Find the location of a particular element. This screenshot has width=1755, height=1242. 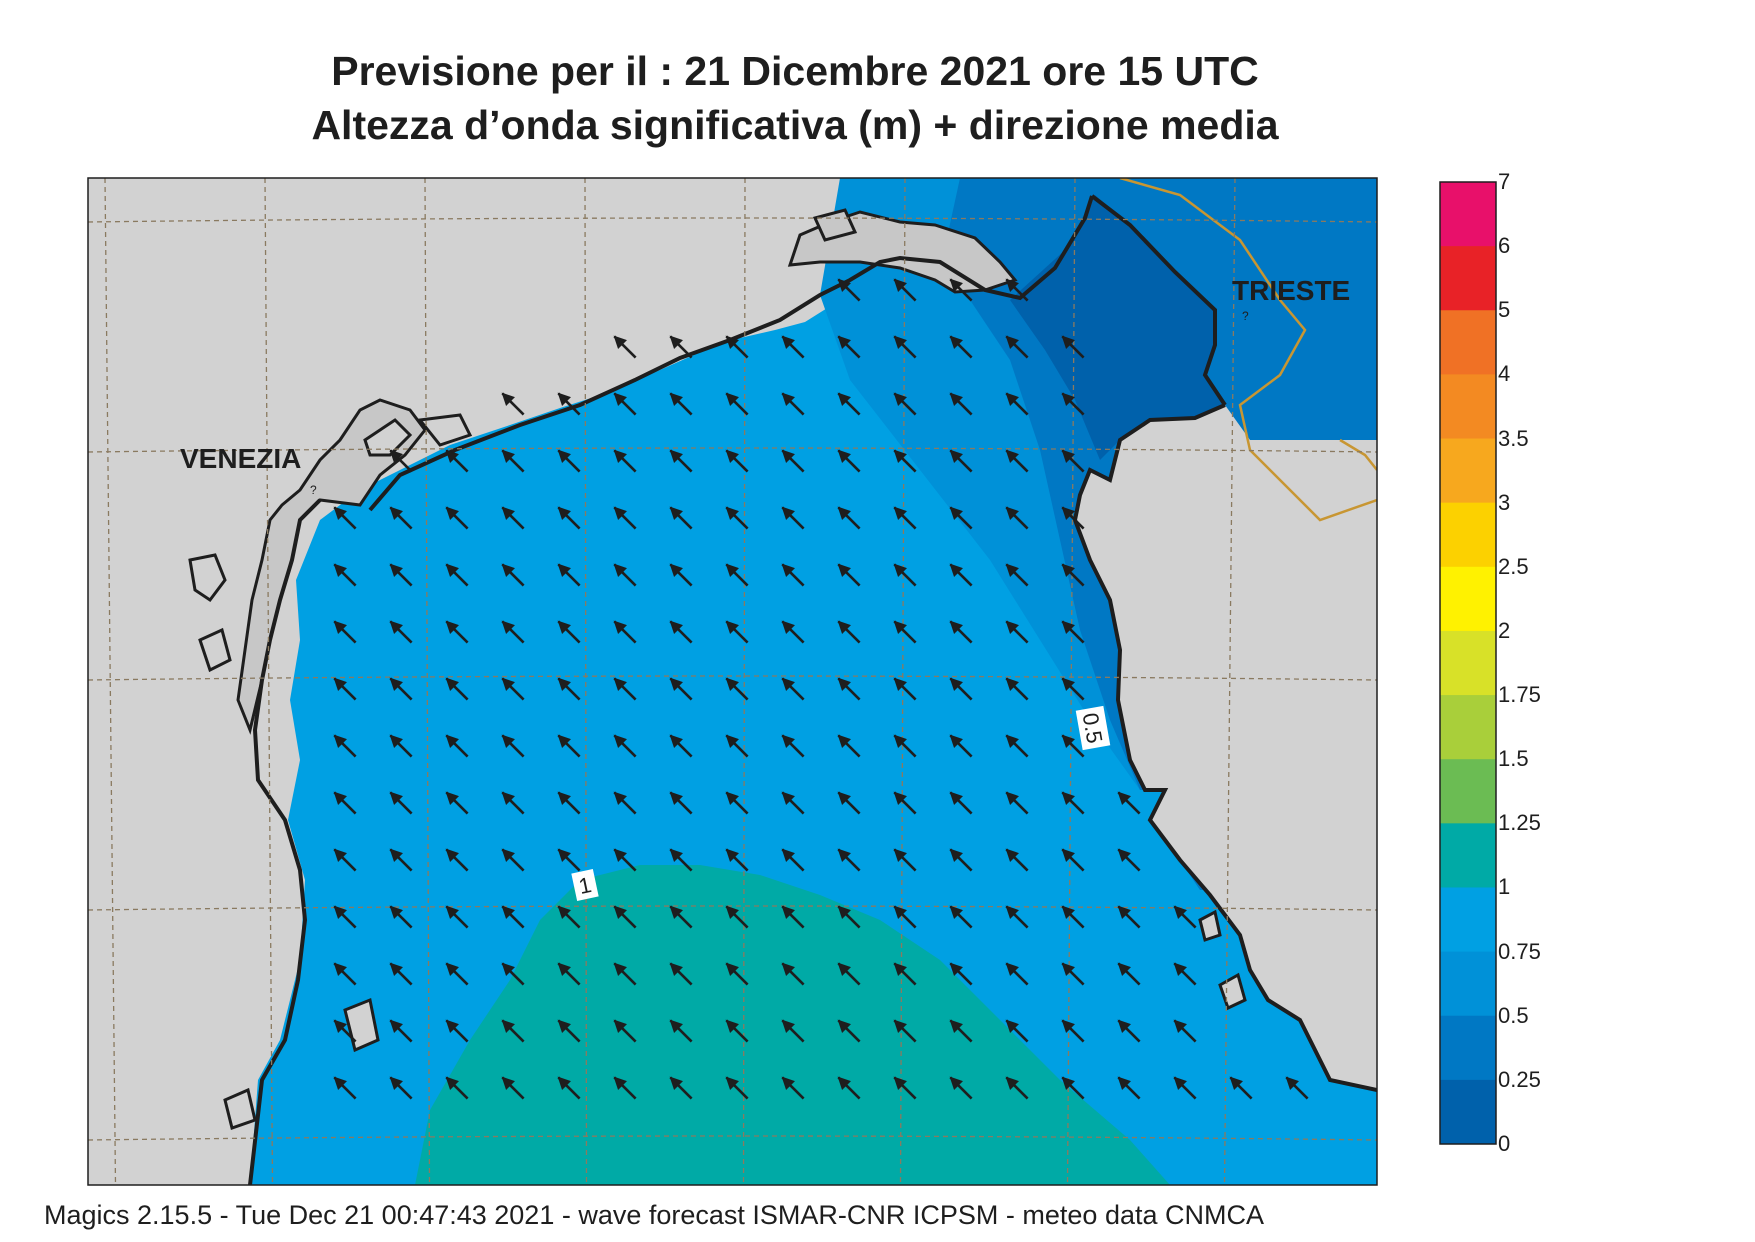

legend-tick-label: 6 is located at coordinates (1504, 246).